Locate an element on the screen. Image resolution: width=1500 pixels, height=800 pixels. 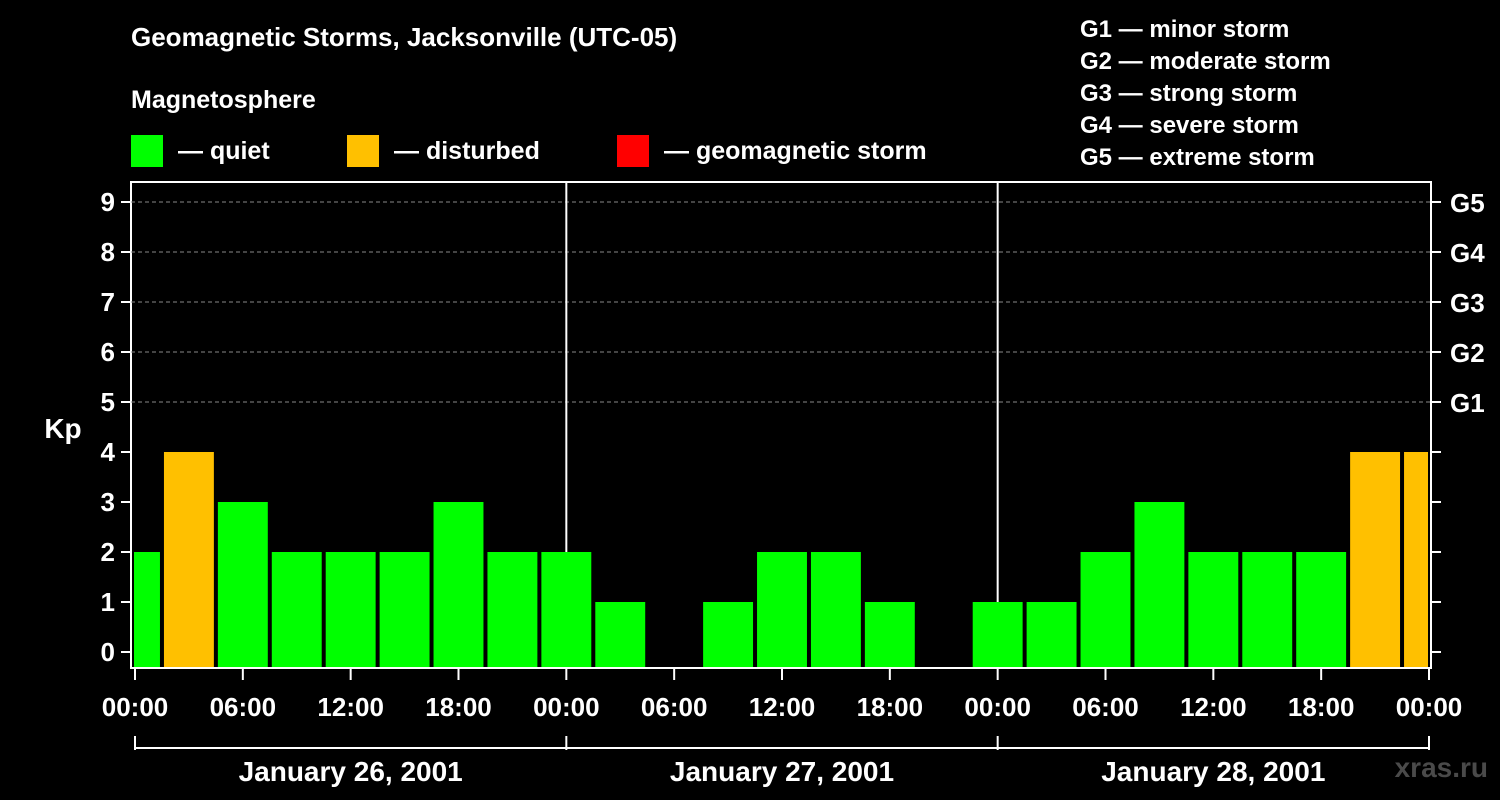
y-tick-label: 1 is located at coordinates (108, 602).